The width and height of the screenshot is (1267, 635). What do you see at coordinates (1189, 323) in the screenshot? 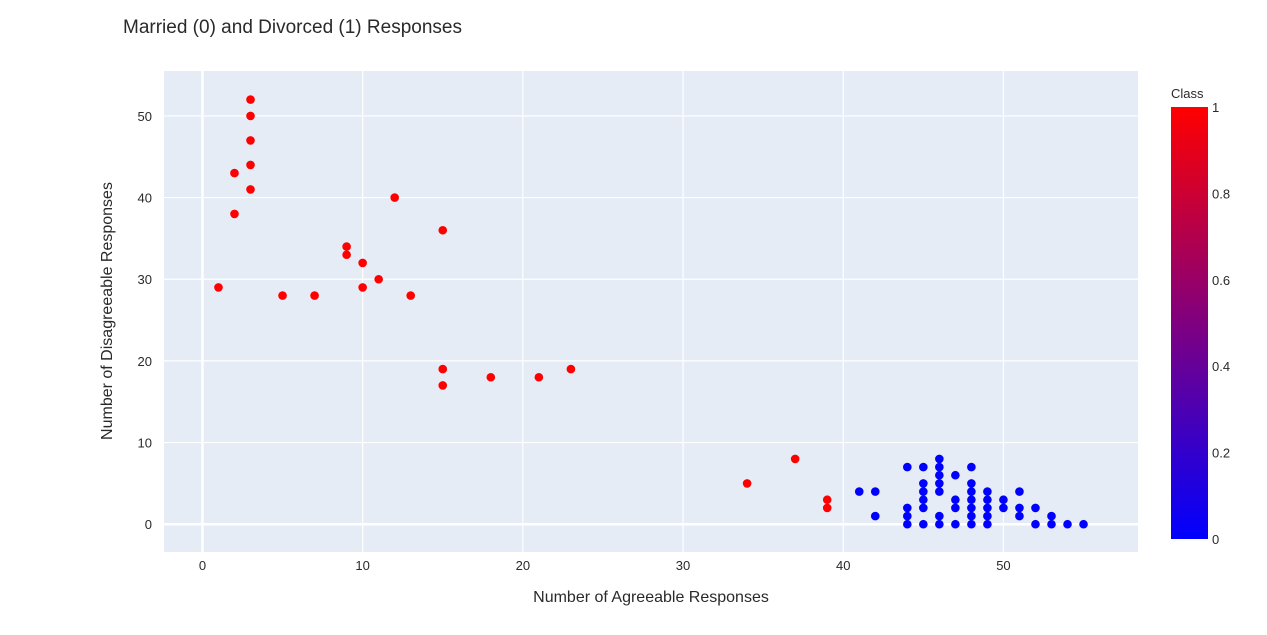
I see `colorbar-gradient` at bounding box center [1189, 323].